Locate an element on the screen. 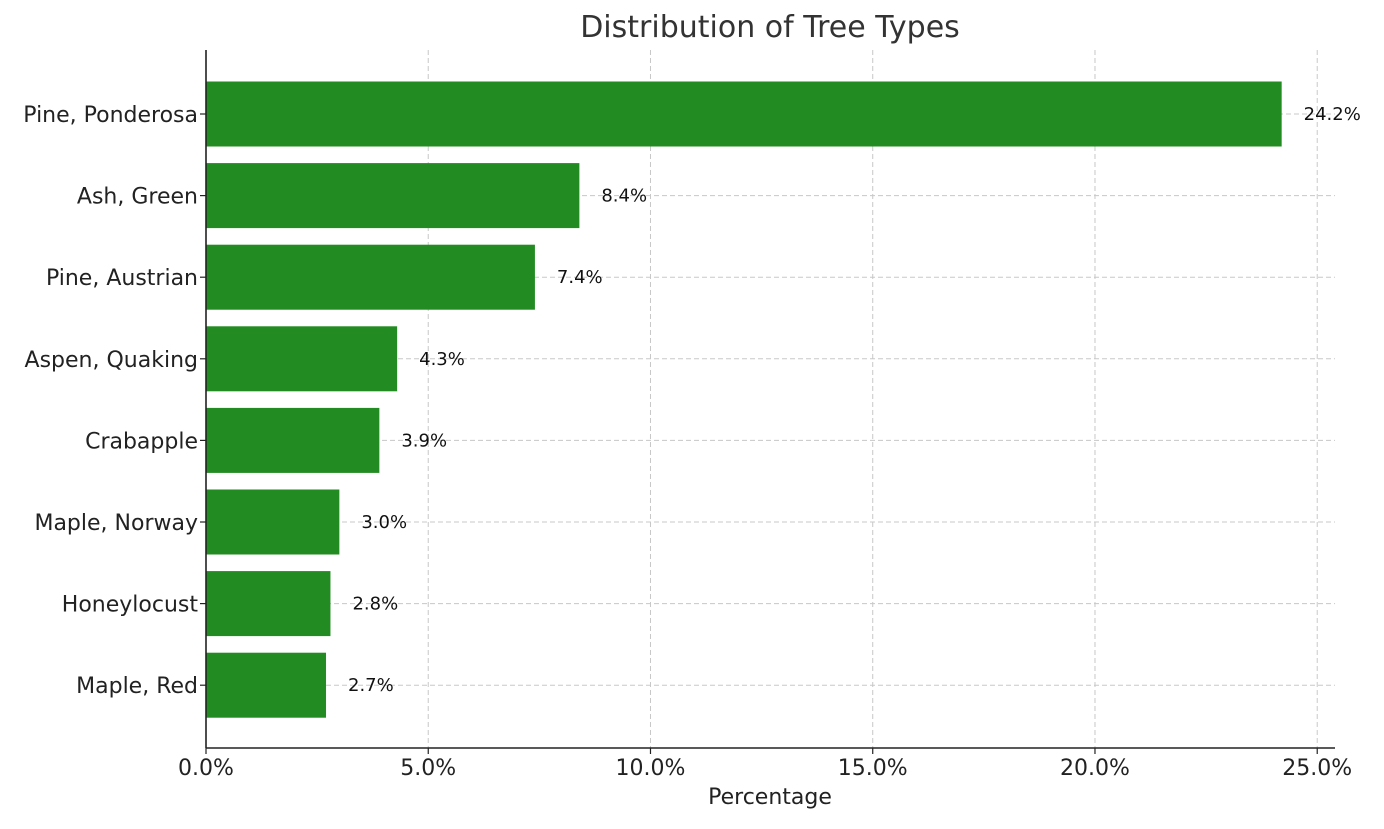 The image size is (1384, 829). chart-title: Distribution of Tree Types is located at coordinates (770, 27).